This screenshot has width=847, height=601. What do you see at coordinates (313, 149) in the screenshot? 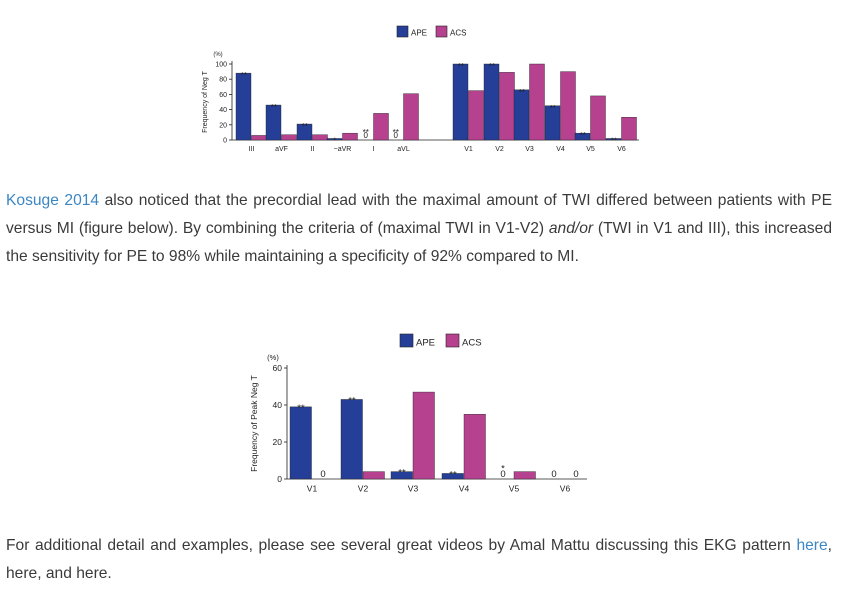
I see `x-tick-label: II` at bounding box center [313, 149].